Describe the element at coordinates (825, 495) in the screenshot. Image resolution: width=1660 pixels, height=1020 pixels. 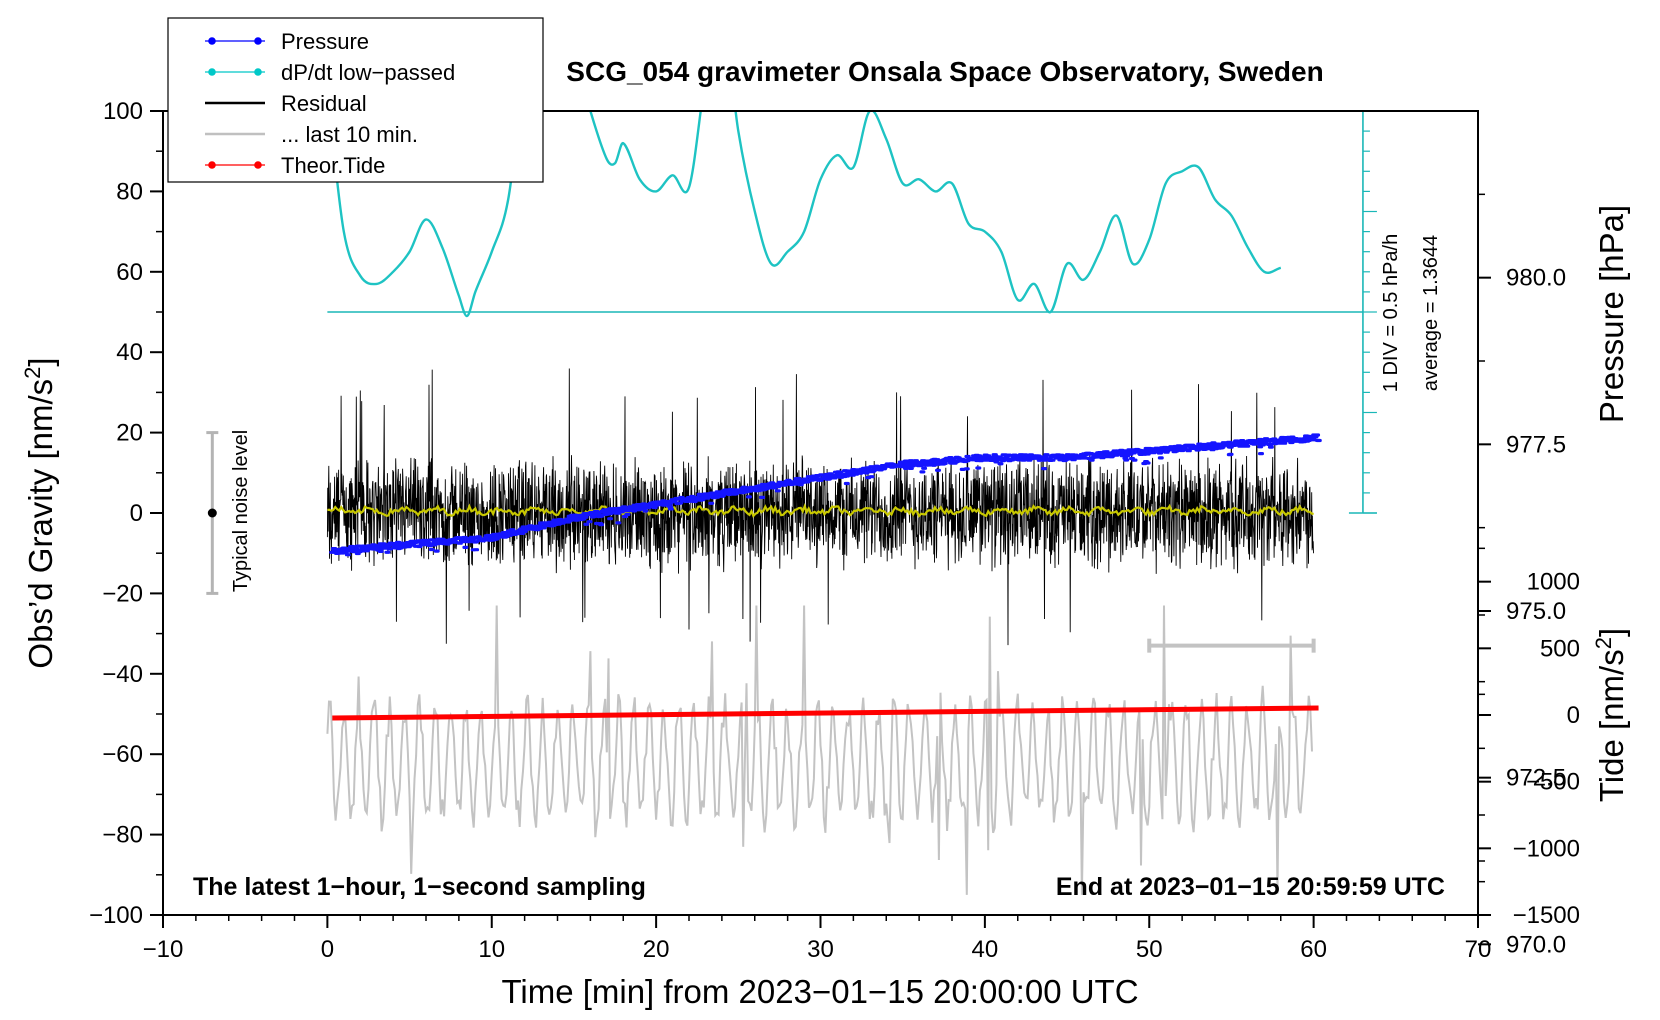
I see `pressure-series` at that location.